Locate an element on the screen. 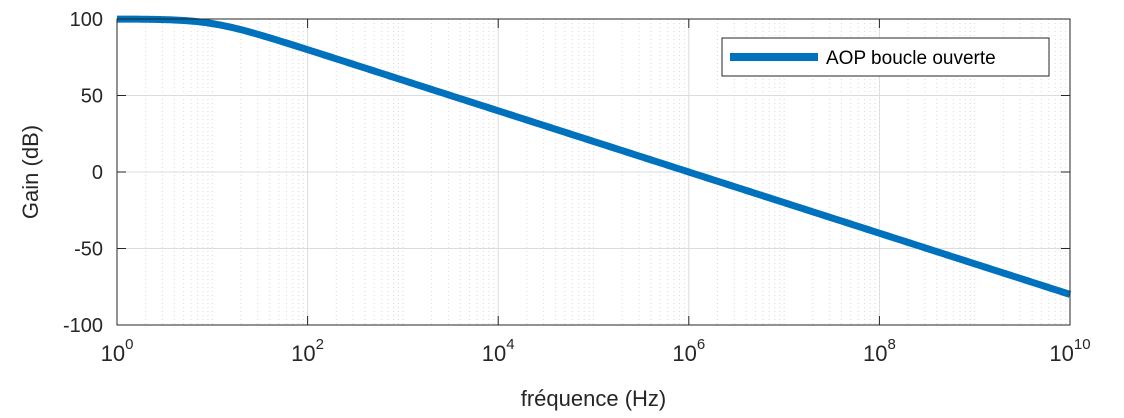 Image resolution: width=1124 pixels, height=418 pixels. x-tick-label: 10² is located at coordinates (307, 351).